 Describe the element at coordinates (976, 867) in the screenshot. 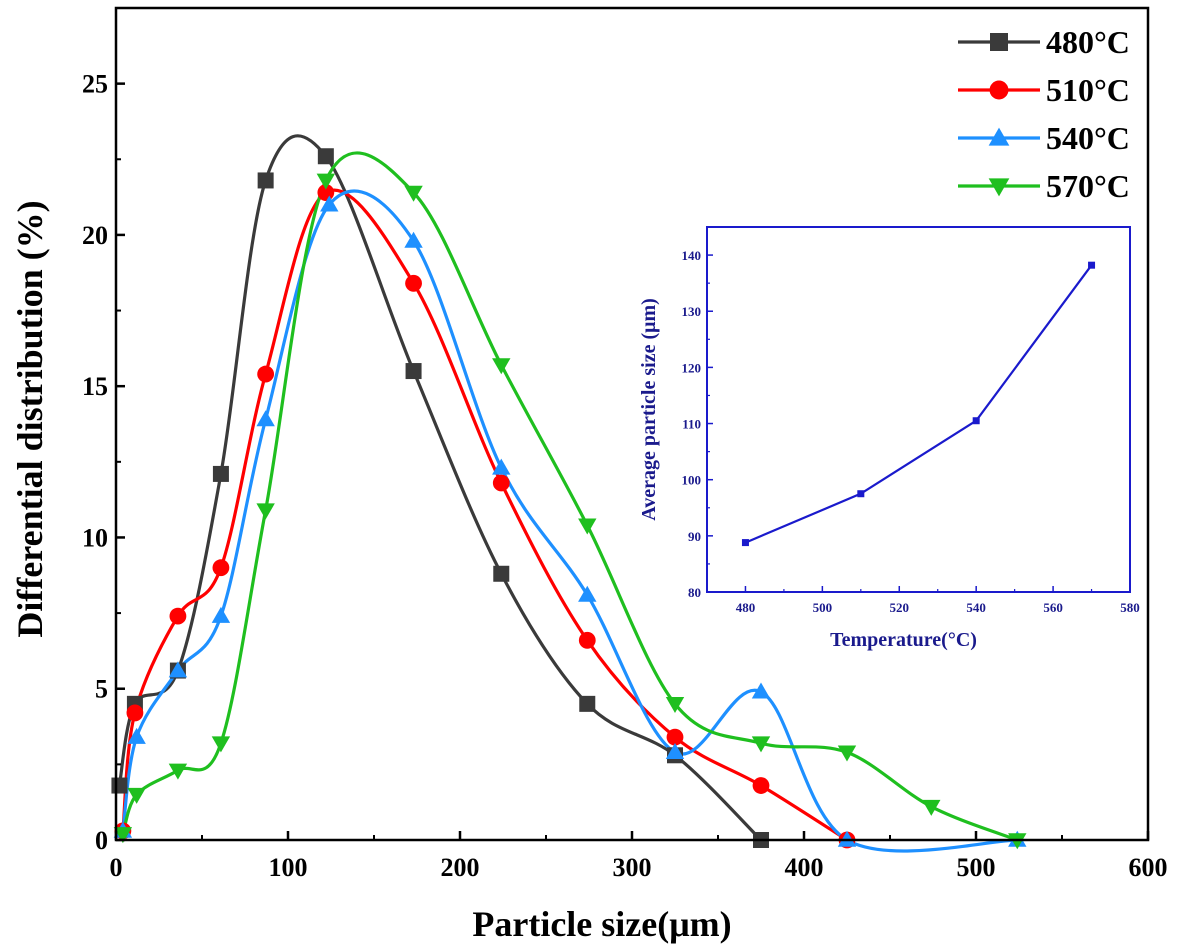

I see `x-tick-label: 500` at that location.